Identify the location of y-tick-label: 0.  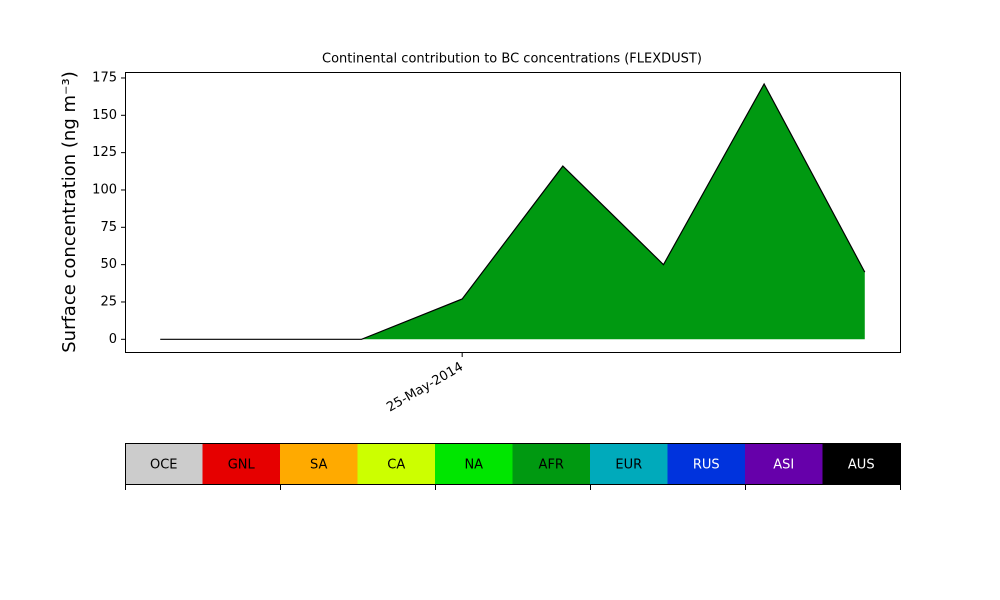
(113, 339).